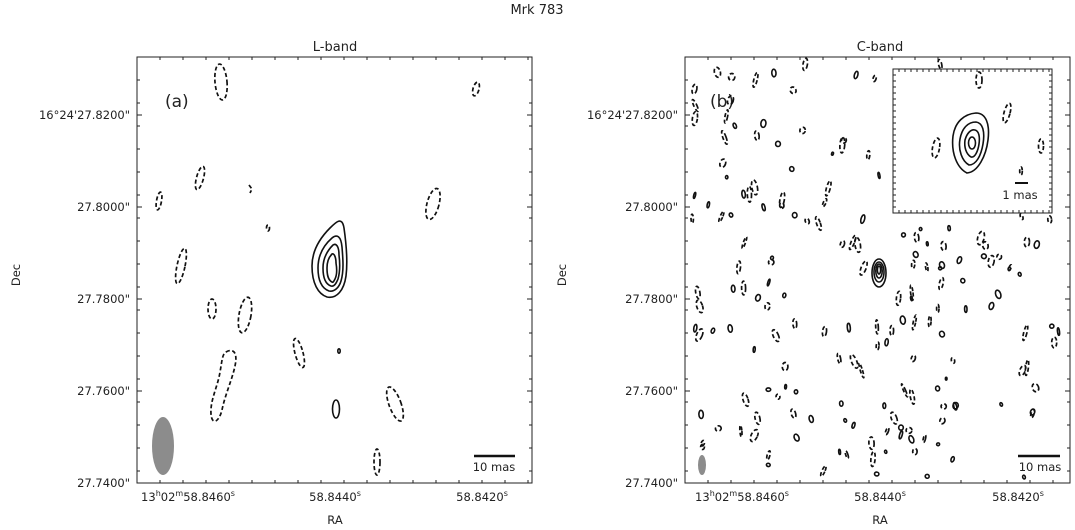  Describe the element at coordinates (1007, 113) in the screenshot. I see `inset-negative-contour` at that location.